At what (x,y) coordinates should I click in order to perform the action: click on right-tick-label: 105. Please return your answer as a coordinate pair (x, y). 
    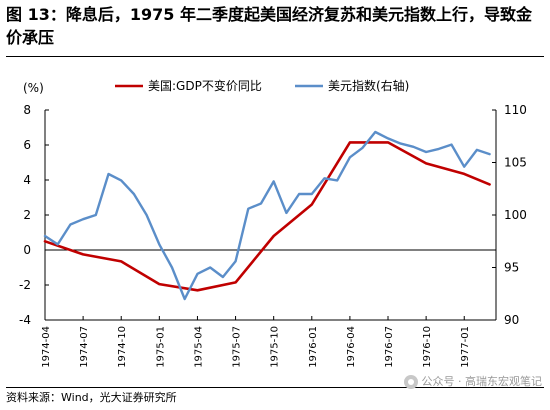
    Looking at the image, I should click on (515, 163).